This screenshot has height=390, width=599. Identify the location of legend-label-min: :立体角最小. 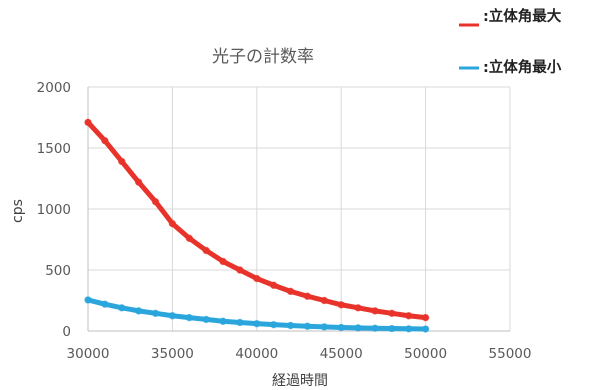
(522, 67).